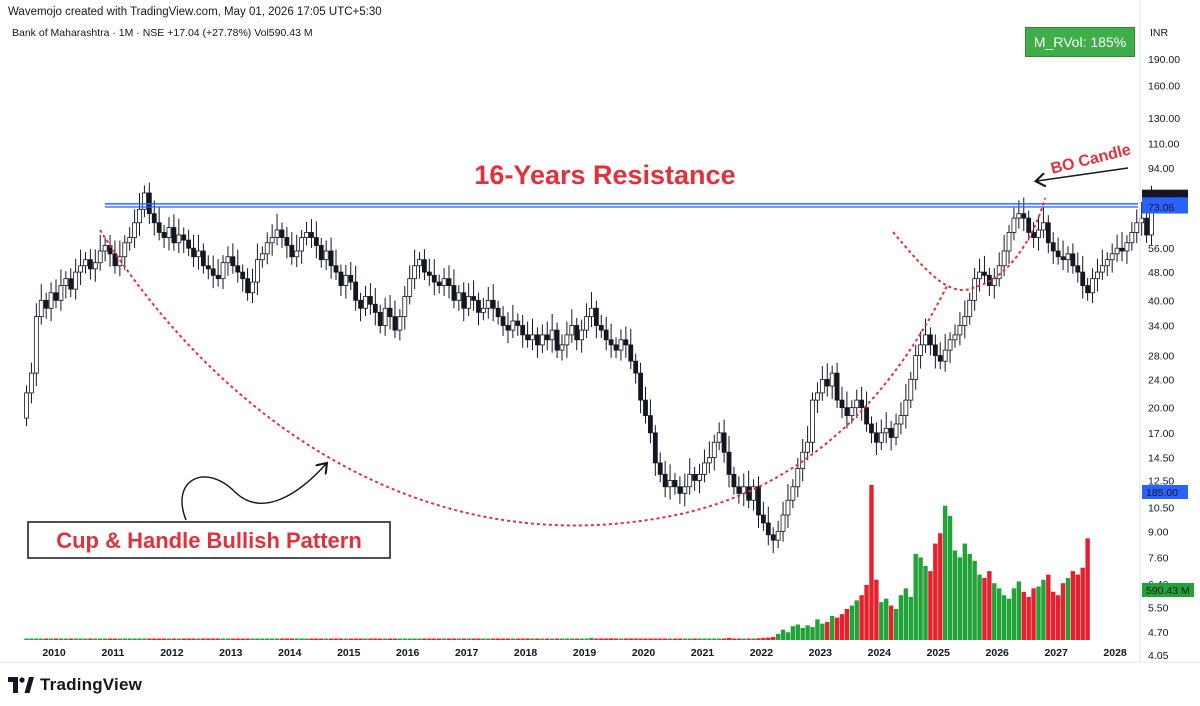  Describe the element at coordinates (1158, 559) in the screenshot. I see `price-tick-label: 7.60` at that location.